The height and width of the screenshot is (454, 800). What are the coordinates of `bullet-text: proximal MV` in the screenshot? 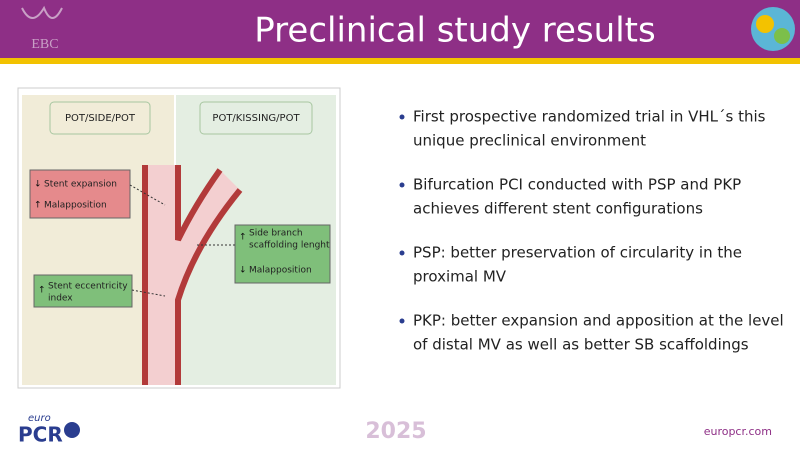 It's located at (460, 277).